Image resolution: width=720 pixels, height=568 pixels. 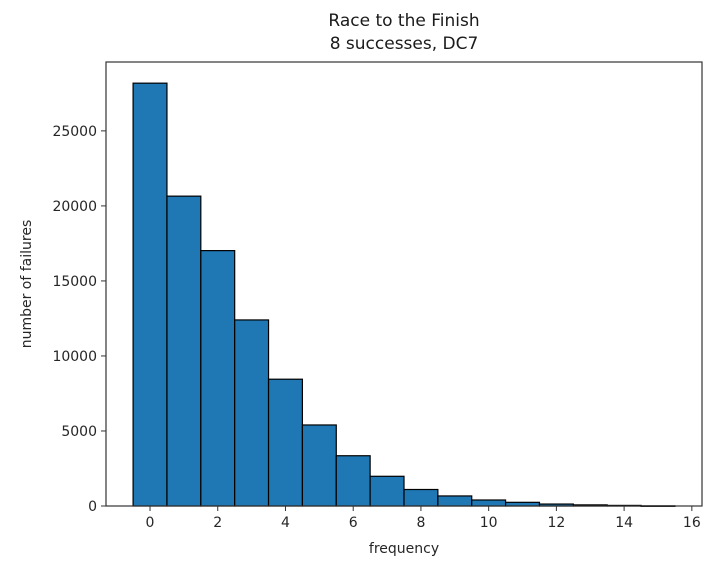 What do you see at coordinates (27, 284) in the screenshot?
I see `y-axis-label: number of failures` at bounding box center [27, 284].